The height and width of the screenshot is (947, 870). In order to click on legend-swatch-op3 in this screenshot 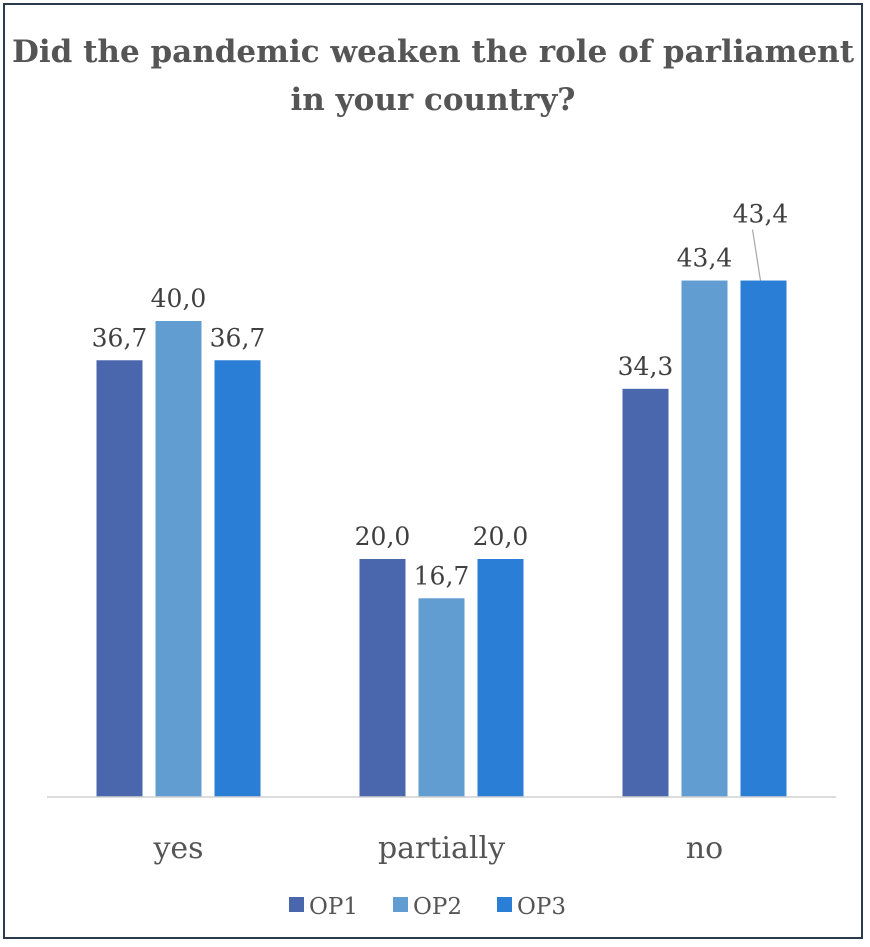, I will do `click(504, 904)`.